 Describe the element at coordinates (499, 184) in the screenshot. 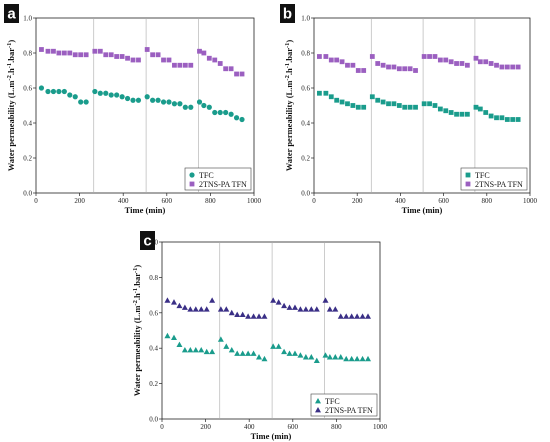

I see `legend-label: 2TNS-PA TFN` at that location.